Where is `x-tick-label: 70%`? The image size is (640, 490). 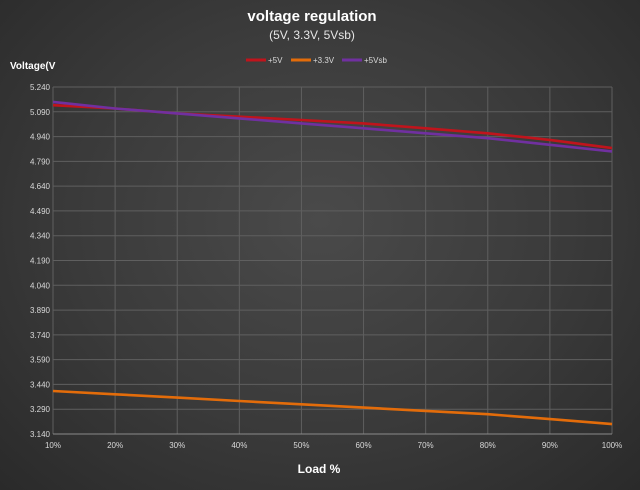 x-tick-label: 70% is located at coordinates (426, 445).